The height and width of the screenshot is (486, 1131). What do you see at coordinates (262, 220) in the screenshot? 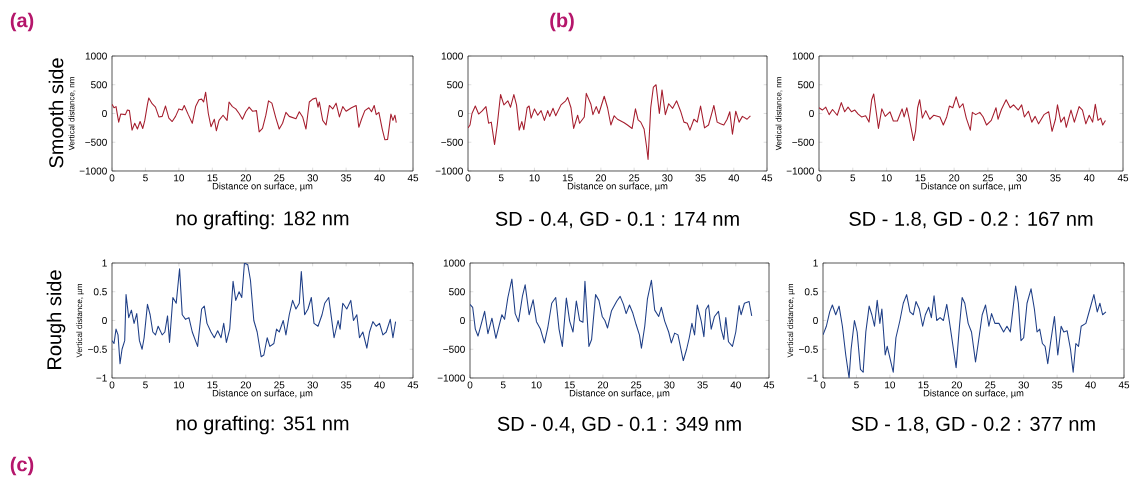
I see `text: no grafting: 182 nm` at bounding box center [262, 220].